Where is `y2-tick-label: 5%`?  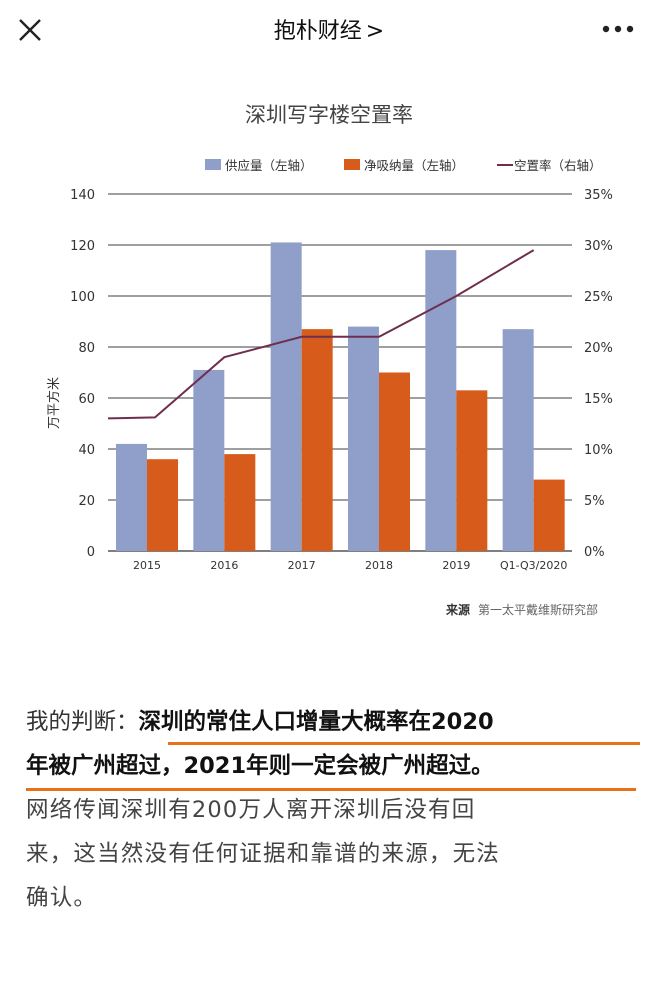
y2-tick-label: 5% is located at coordinates (594, 501).